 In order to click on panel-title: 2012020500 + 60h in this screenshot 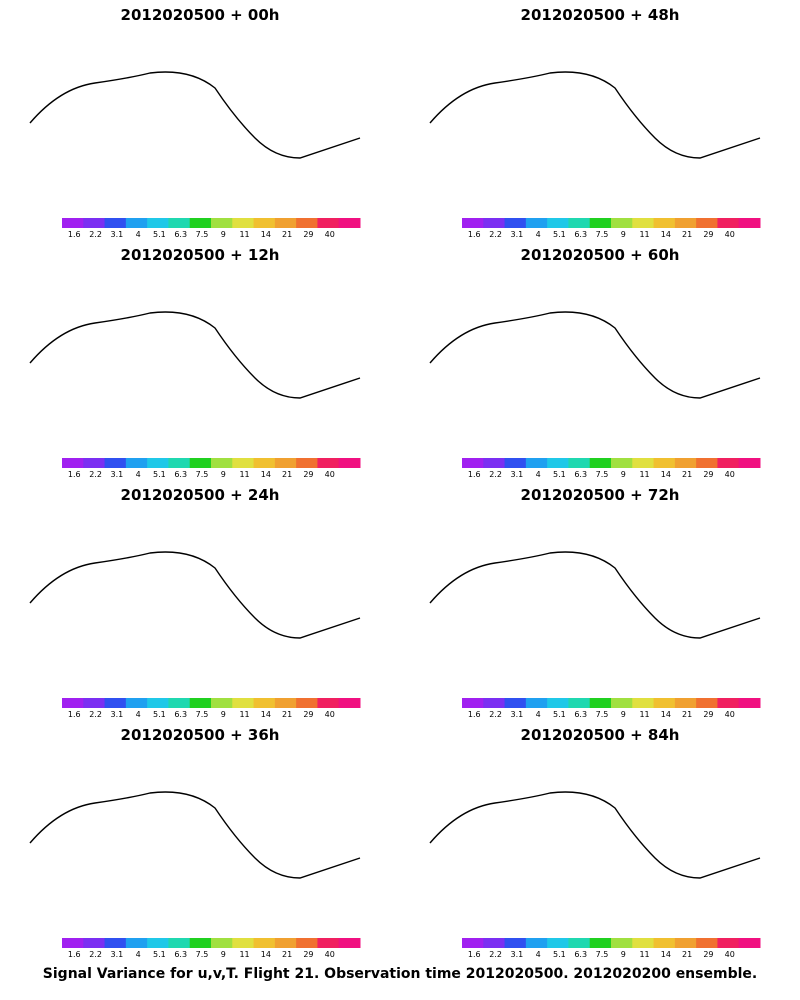, I will do `click(600, 255)`.